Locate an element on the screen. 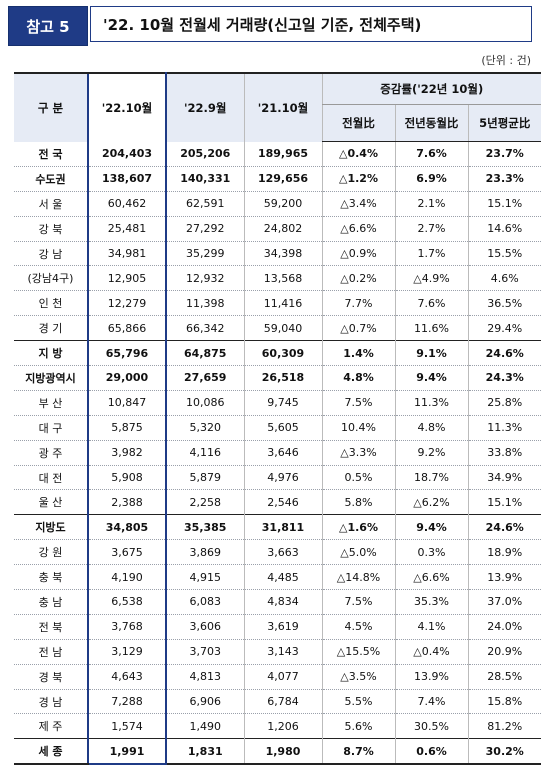  current-month-cell: 7,288 is located at coordinates (127, 702).